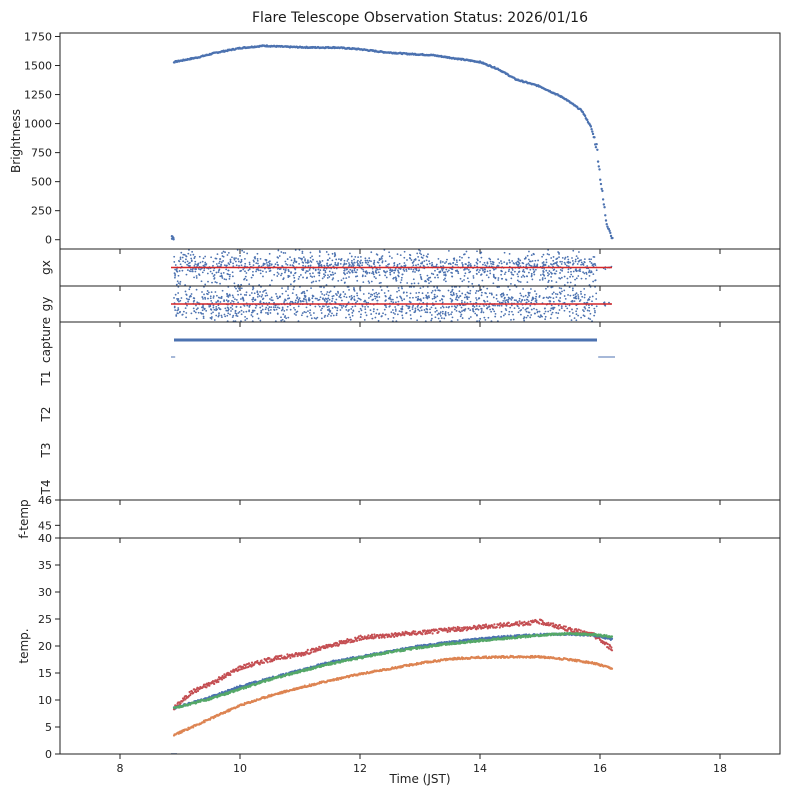  I want to click on y-tick-label: 750, so click(41, 153).